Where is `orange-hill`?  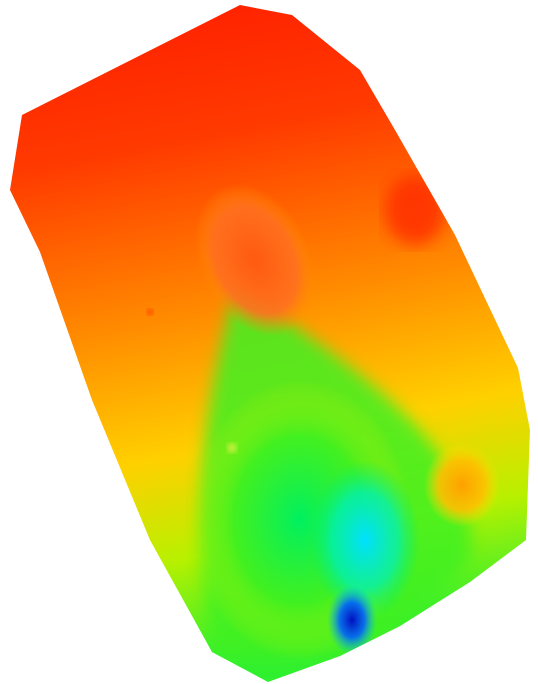 orange-hill is located at coordinates (462, 485).